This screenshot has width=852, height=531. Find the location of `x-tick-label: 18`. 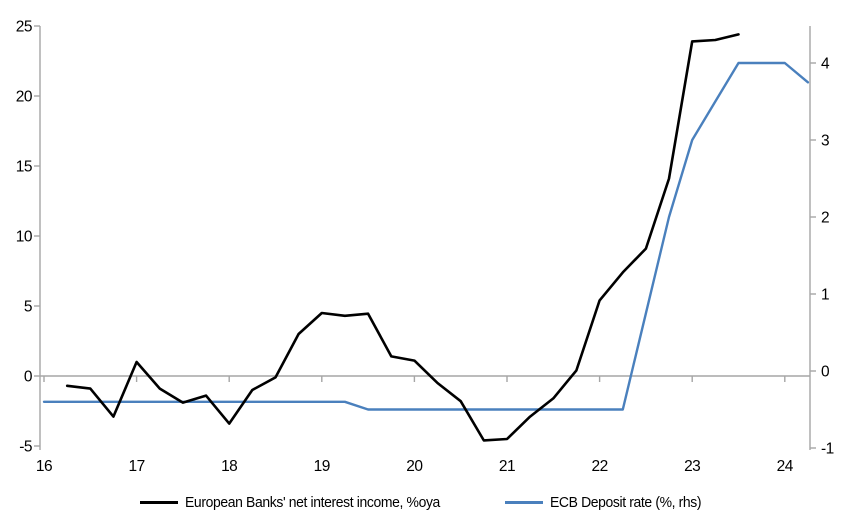

x-tick-label: 18 is located at coordinates (229, 466).